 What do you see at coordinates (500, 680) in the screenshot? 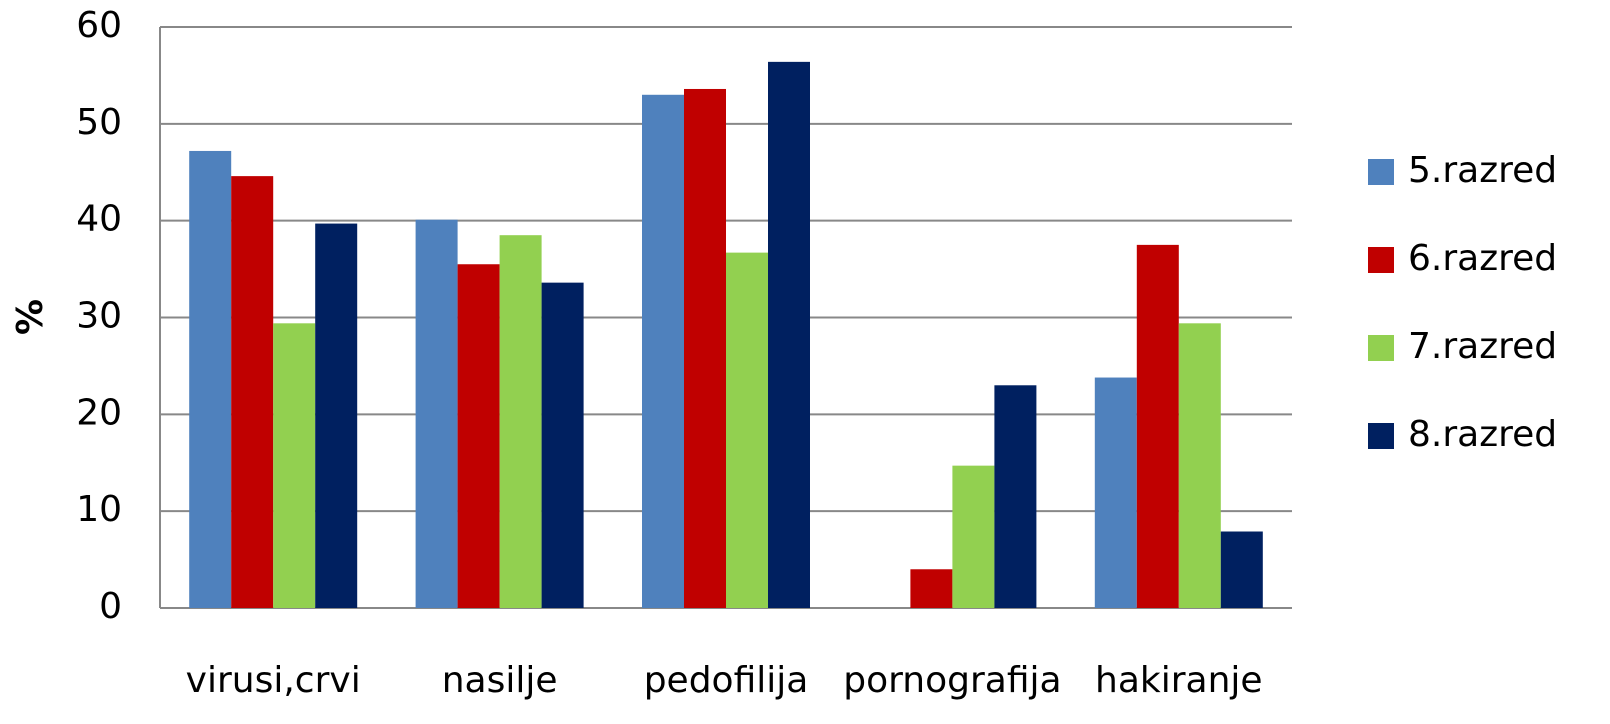
I see `x-tick-label: nasilje` at bounding box center [500, 680].